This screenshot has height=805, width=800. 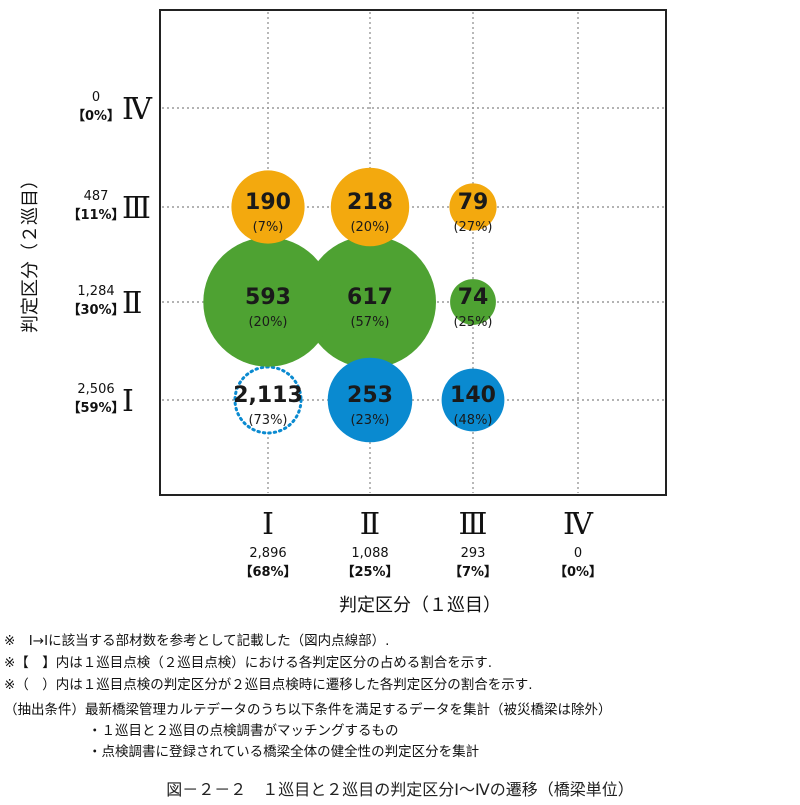 I want to click on x-axis: Ⅰ 2,896 【68%】 Ⅱ 1,088 【25%】 Ⅲ 293 【7%】 Ⅳ 0 【0%】, so click(x=420, y=543).